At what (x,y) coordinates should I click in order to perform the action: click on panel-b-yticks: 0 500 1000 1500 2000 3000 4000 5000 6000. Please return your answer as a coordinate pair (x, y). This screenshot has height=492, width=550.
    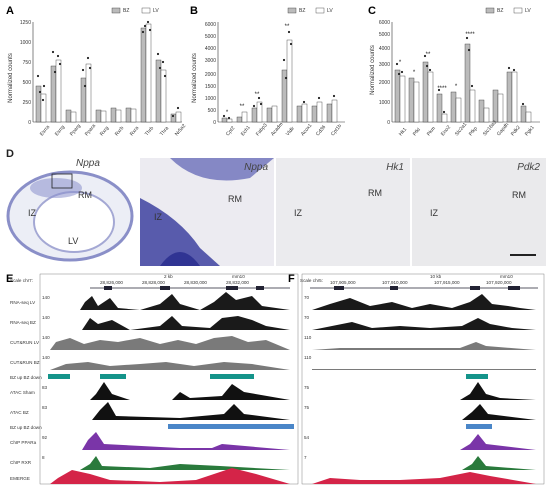
    Looking at the image, I should click on (210, 74).